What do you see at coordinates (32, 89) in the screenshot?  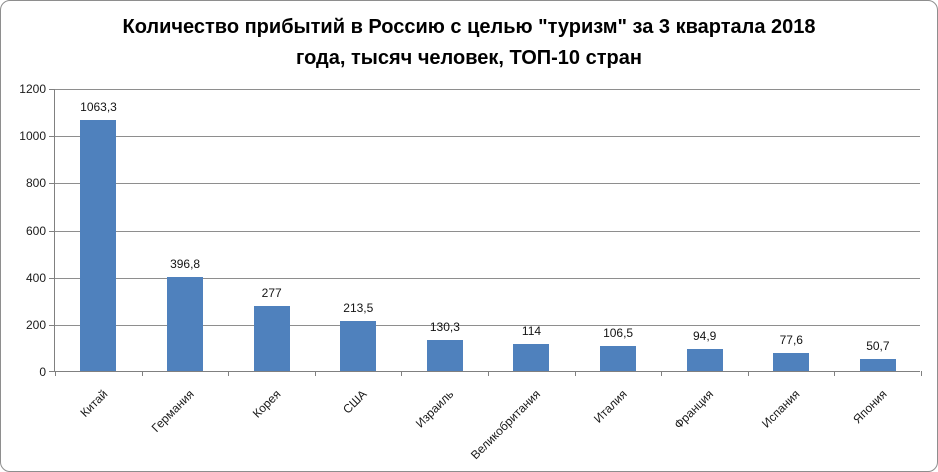 I see `y-axis-label: 1200` at bounding box center [32, 89].